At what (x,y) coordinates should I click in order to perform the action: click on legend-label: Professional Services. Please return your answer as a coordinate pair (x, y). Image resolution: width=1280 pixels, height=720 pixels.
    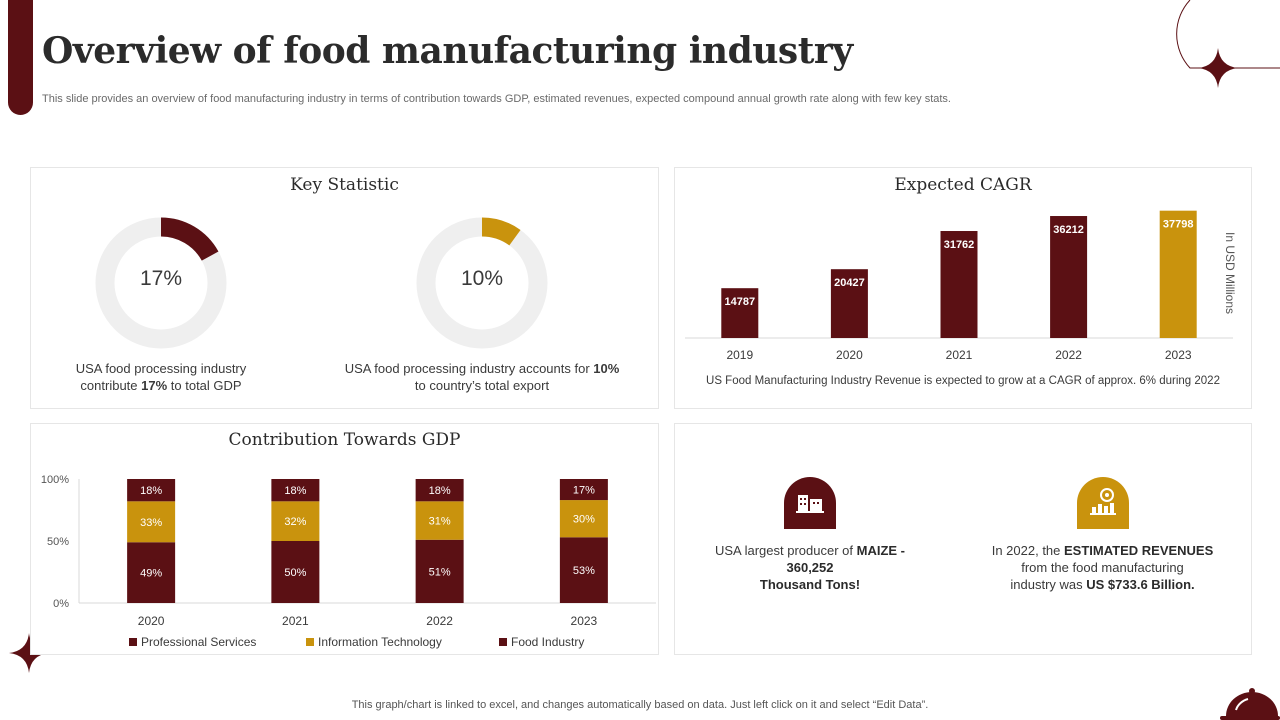
    Looking at the image, I should click on (198, 642).